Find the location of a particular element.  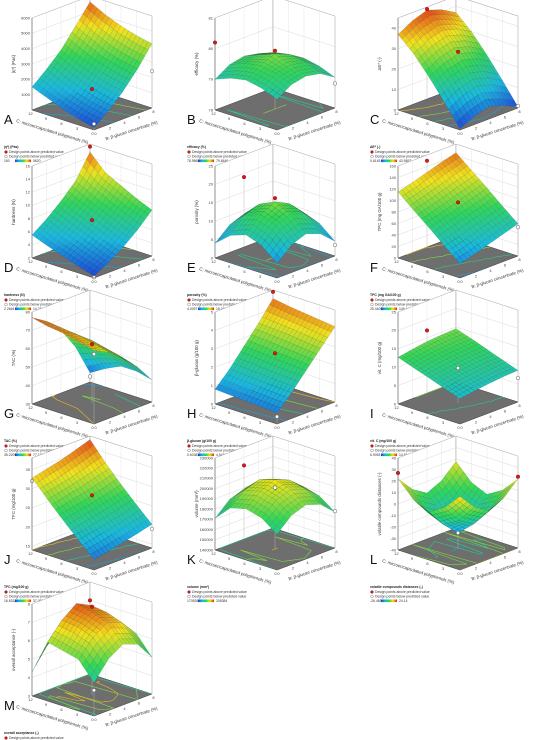

legend-max: 5620 is located at coordinates (37, 161).